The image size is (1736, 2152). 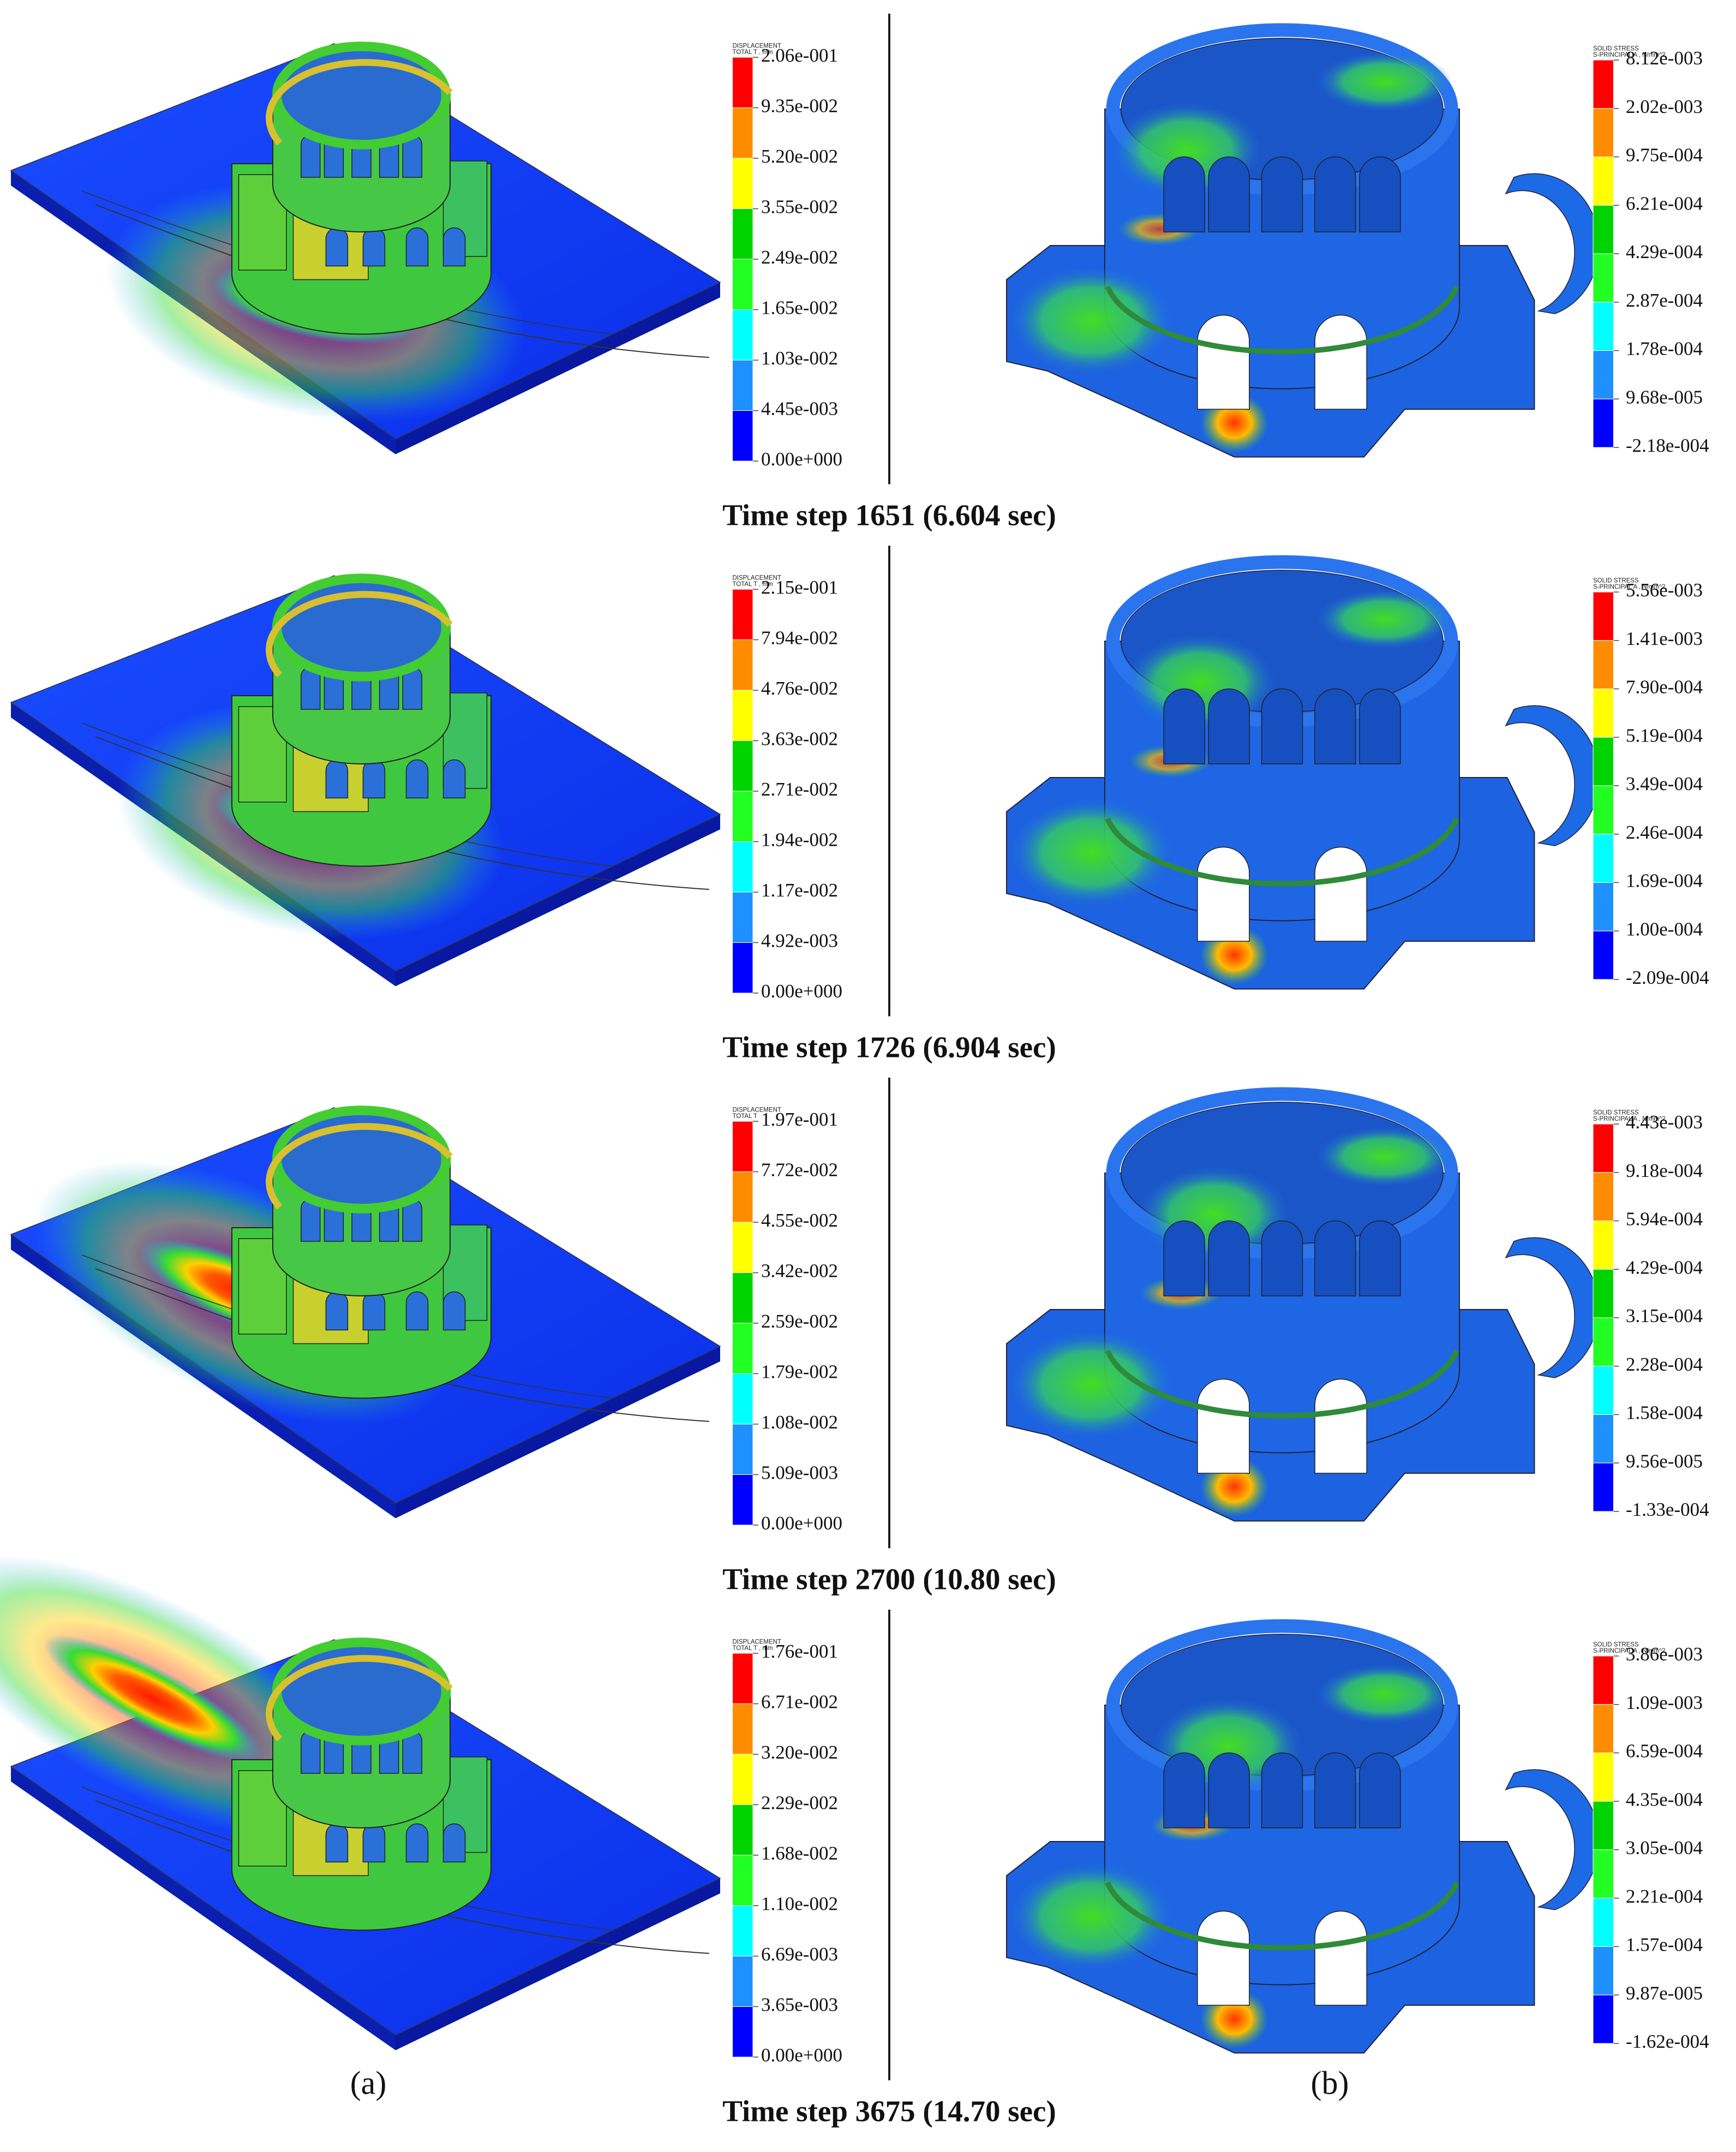 What do you see at coordinates (753, 1648) in the screenshot?
I see `legend-title: TOTAL T , mm` at bounding box center [753, 1648].